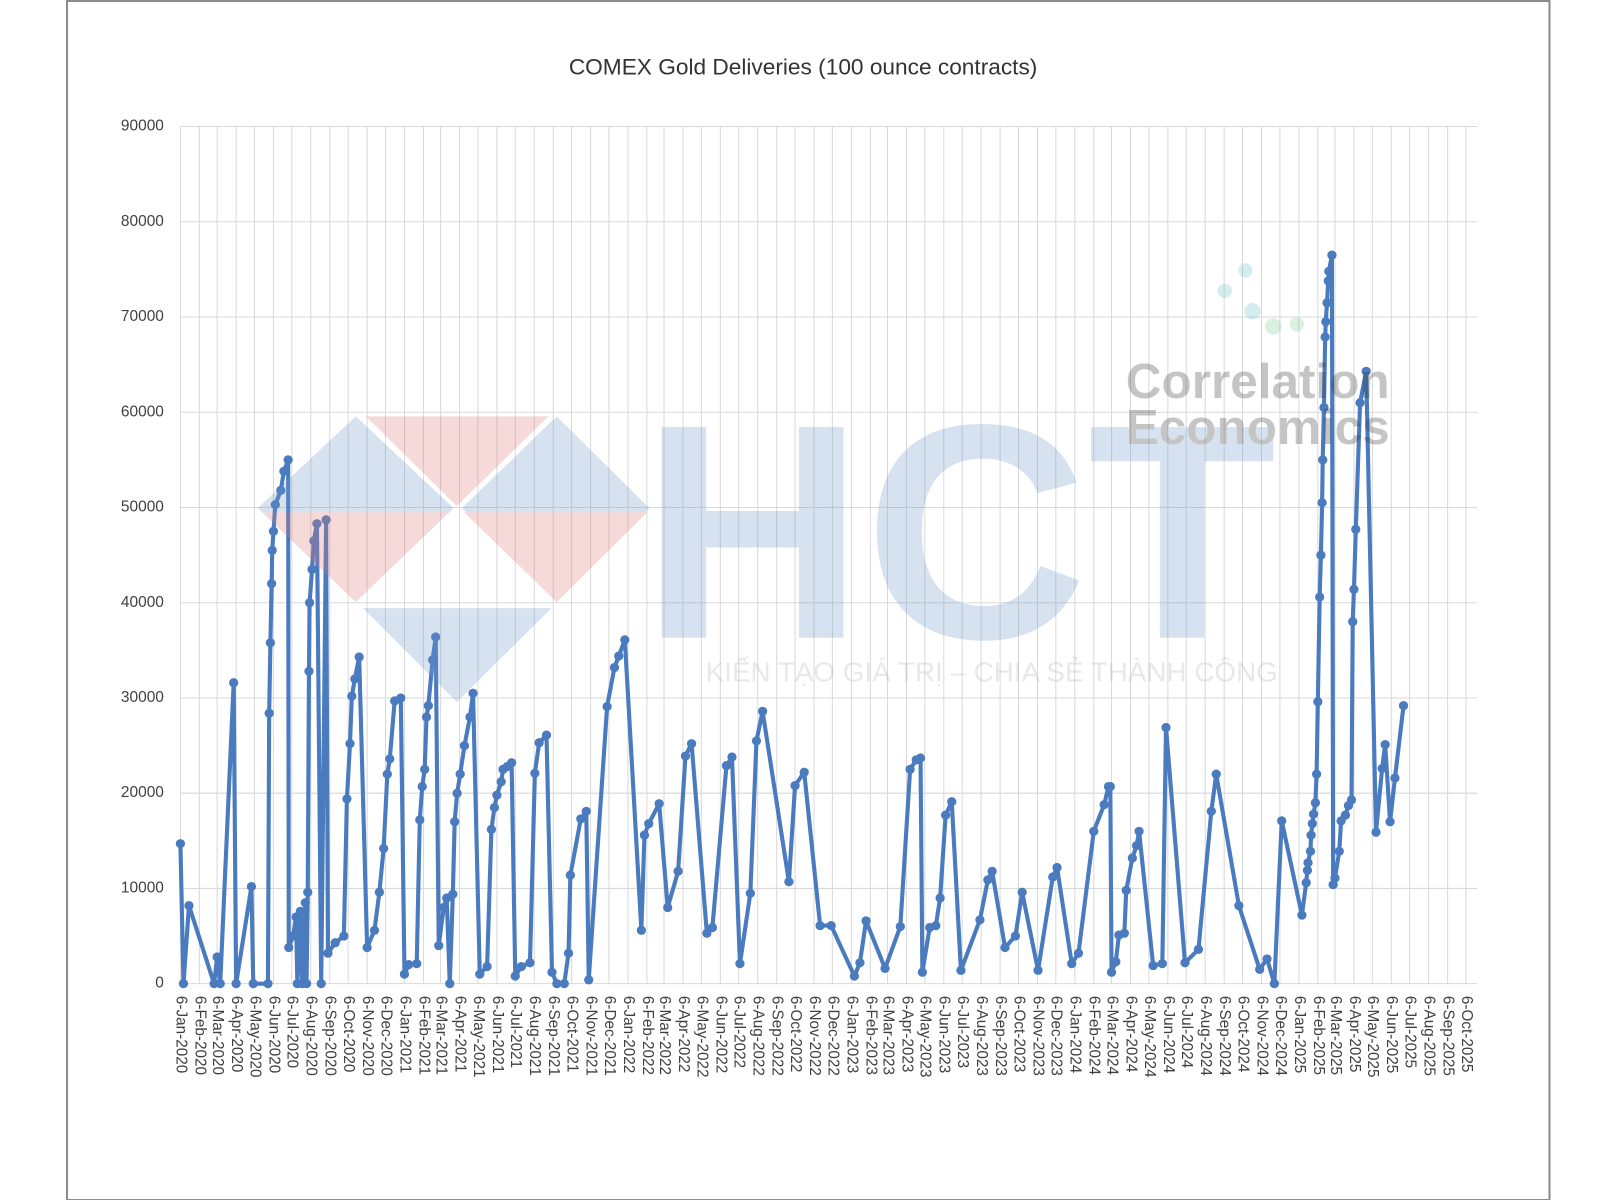 The width and height of the screenshot is (1600, 1200). I want to click on x-tick-label: 6-Mar-2021, so click(440, 1035).